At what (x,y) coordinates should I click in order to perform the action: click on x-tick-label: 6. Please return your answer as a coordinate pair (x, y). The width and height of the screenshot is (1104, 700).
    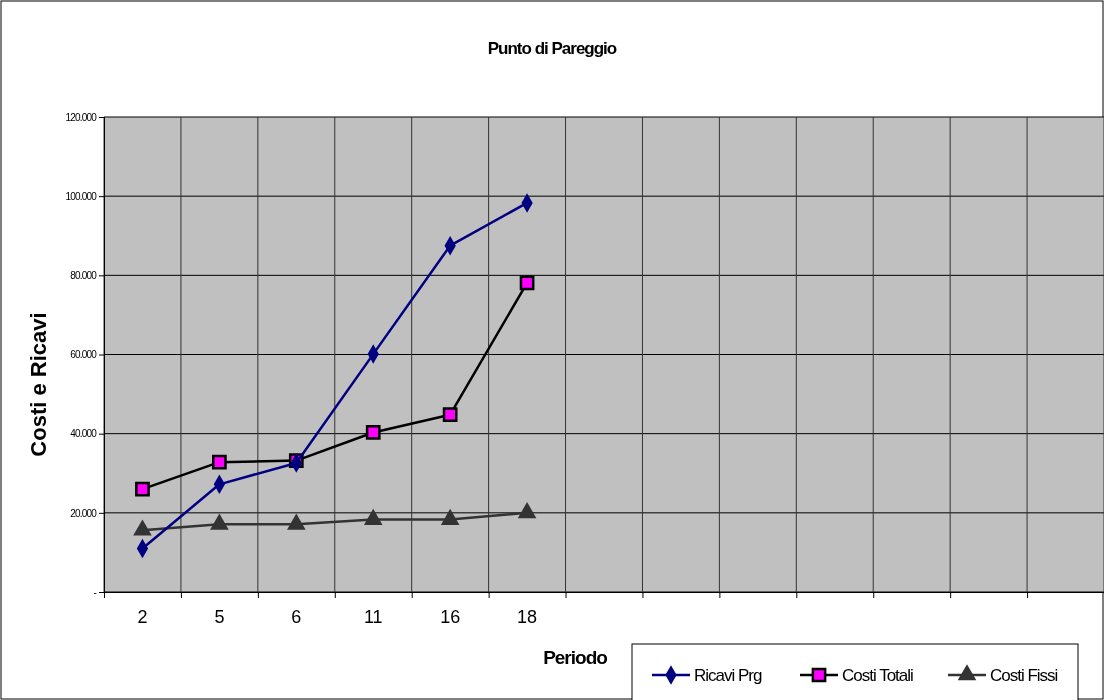
    Looking at the image, I should click on (296, 617).